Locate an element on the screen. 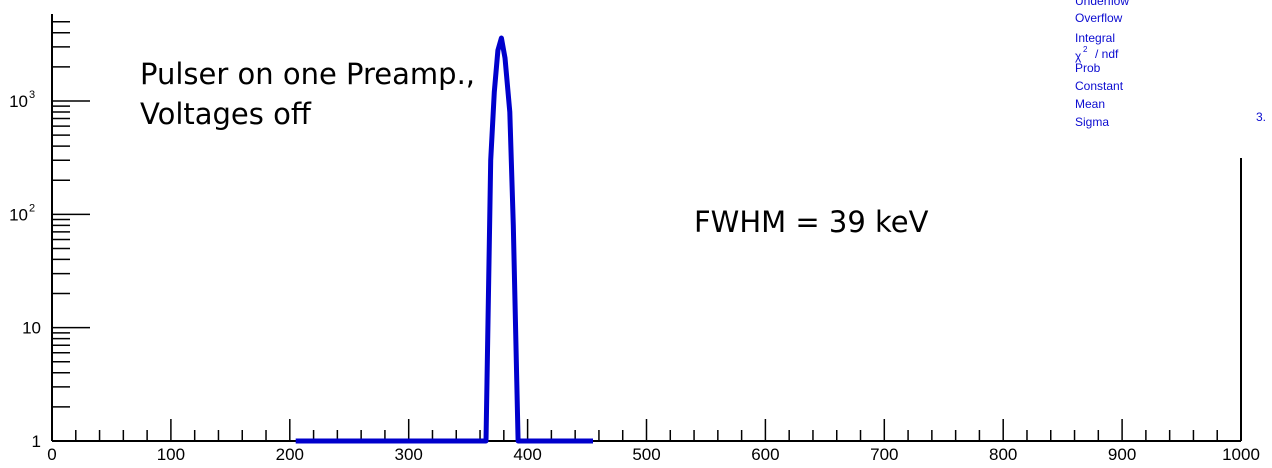  stat-mean-label: Mean is located at coordinates (1090, 104).